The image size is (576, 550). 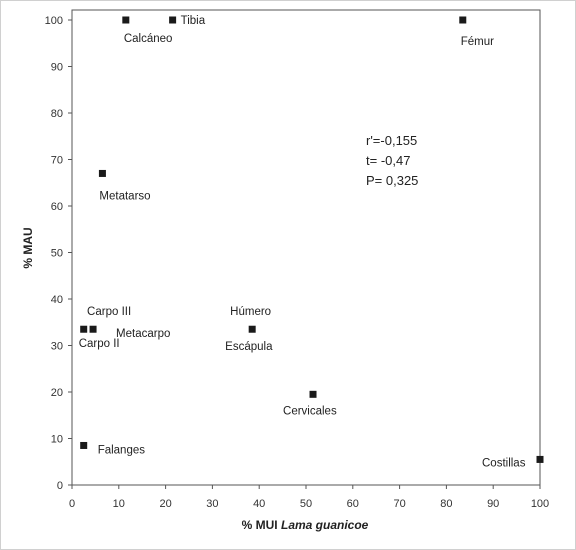 What do you see at coordinates (28, 247) in the screenshot?
I see `y-axis-title: % MAU` at bounding box center [28, 247].